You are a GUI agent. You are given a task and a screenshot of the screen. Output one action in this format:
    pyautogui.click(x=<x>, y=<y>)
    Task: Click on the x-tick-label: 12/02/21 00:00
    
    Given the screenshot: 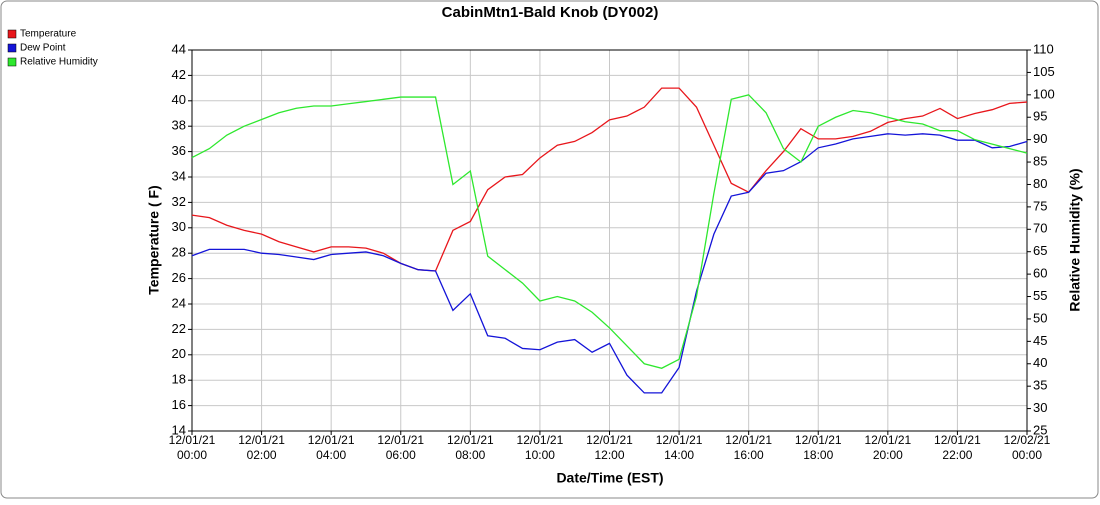 What is the action you would take?
    pyautogui.click(x=1027, y=447)
    